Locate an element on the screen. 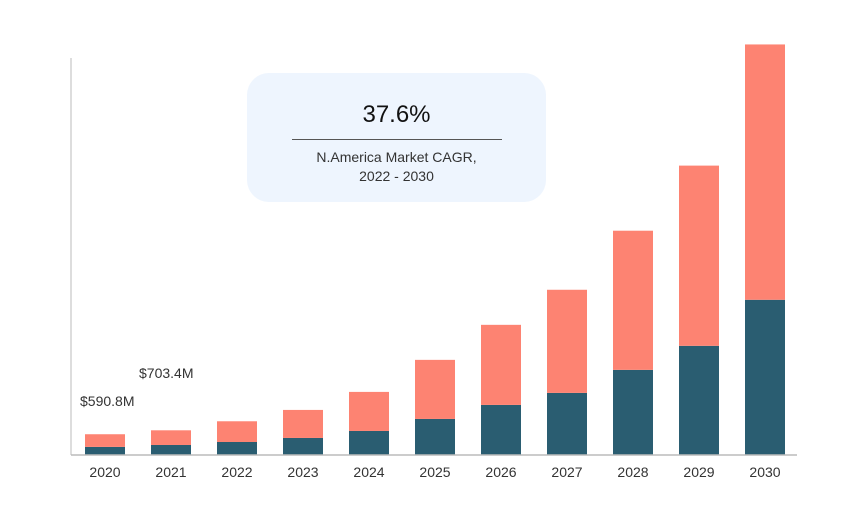  x-tick-label: 2029 is located at coordinates (698, 472).